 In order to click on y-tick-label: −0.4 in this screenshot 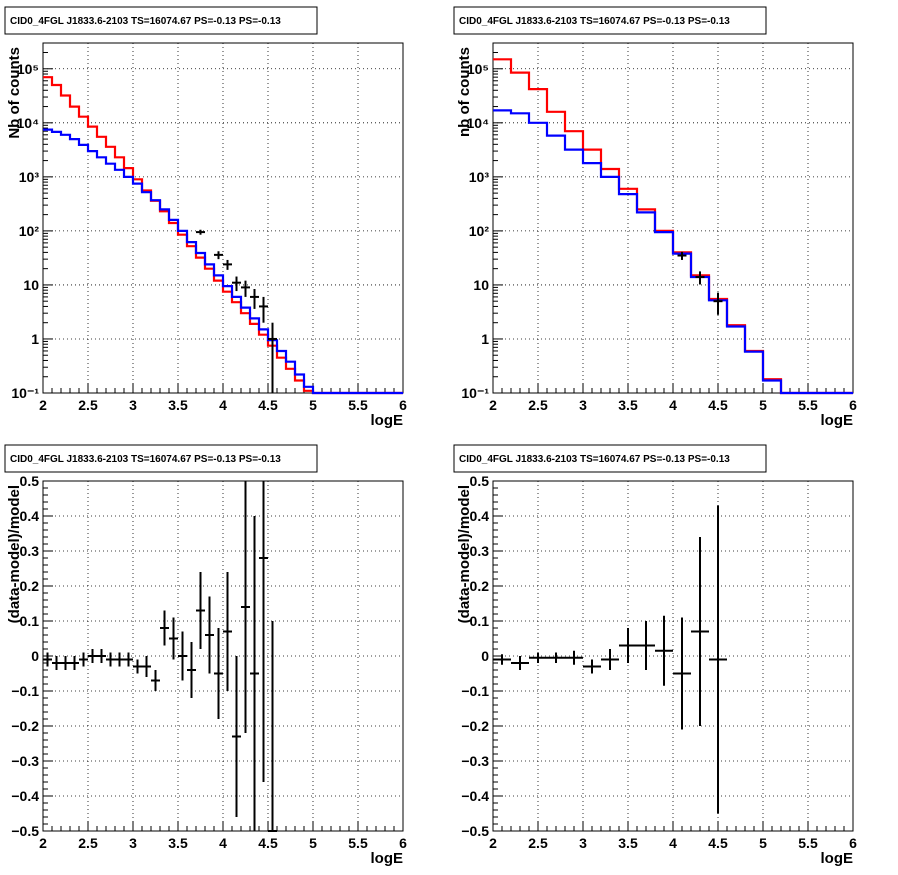, I will do `click(475, 796)`.